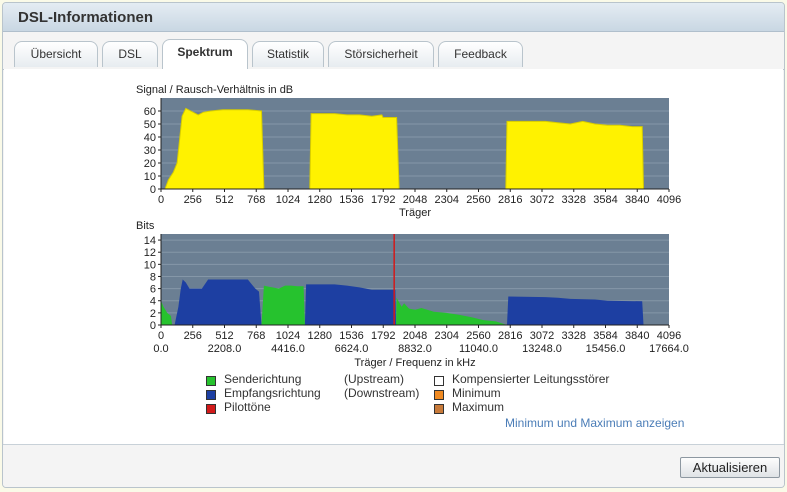 The height and width of the screenshot is (492, 787). I want to click on swatch-compensated, so click(439, 381).